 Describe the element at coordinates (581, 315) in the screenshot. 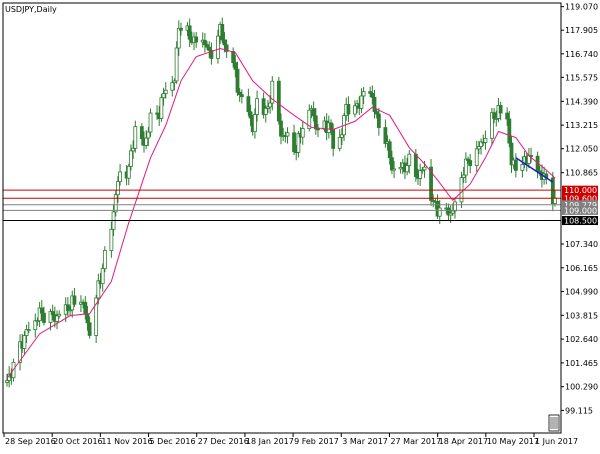

I see `y-tick-label: 103.815` at that location.